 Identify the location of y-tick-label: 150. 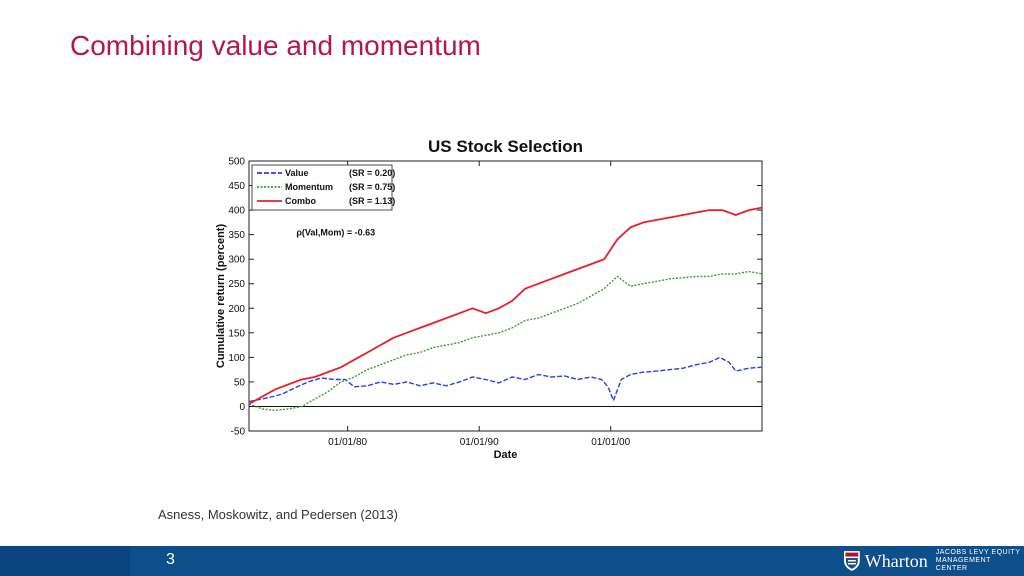
(236, 333).